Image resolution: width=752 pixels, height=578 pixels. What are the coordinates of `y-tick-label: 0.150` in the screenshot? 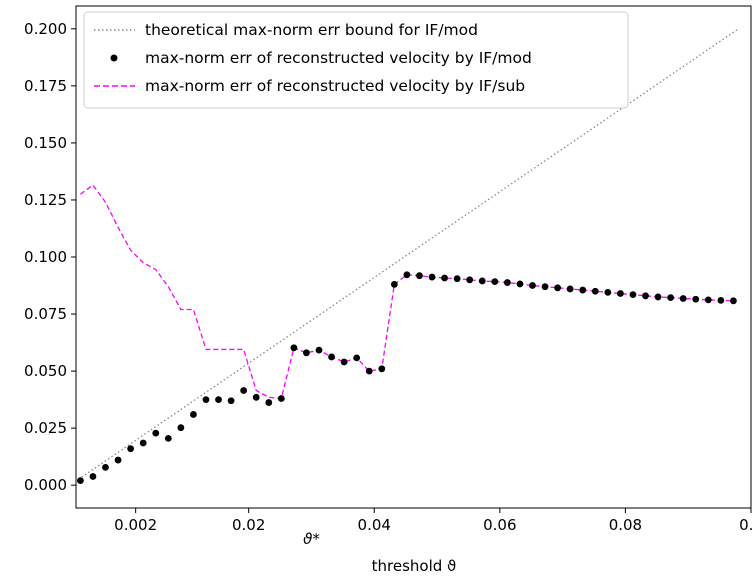 It's located at (45, 143).